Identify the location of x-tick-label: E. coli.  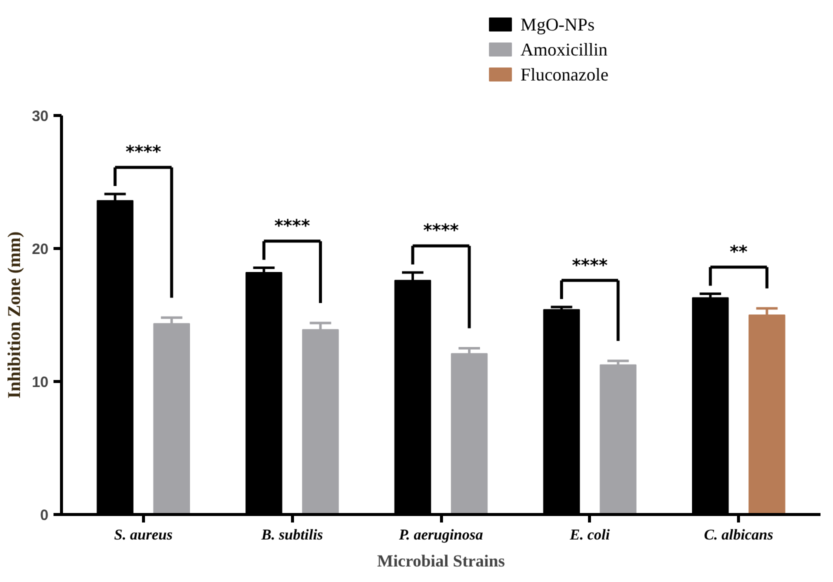
(589, 536).